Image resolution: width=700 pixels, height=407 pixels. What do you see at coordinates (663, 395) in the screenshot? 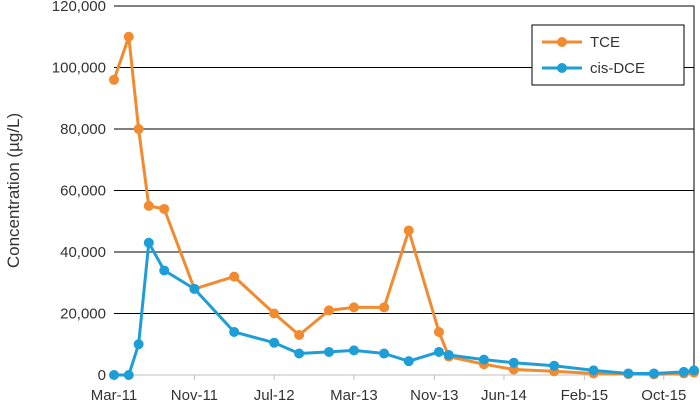
I see `x-tick-label: Oct-15` at bounding box center [663, 395].